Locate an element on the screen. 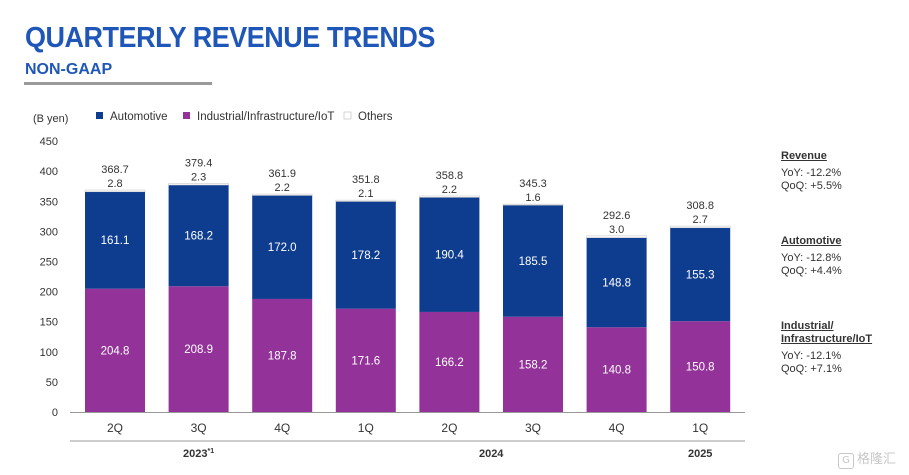 This screenshot has width=909, height=475. data-label-others: 2.3 is located at coordinates (198, 178).